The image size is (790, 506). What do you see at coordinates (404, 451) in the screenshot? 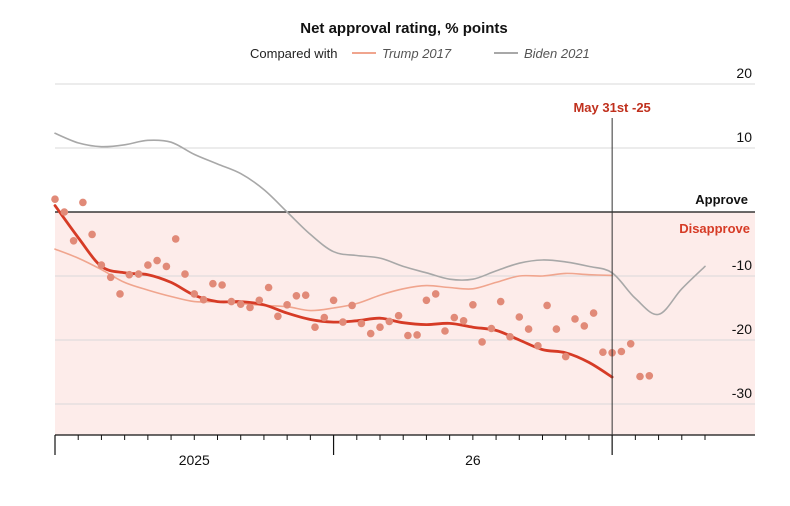
I see `x-axis: 2025 26` at bounding box center [404, 451].